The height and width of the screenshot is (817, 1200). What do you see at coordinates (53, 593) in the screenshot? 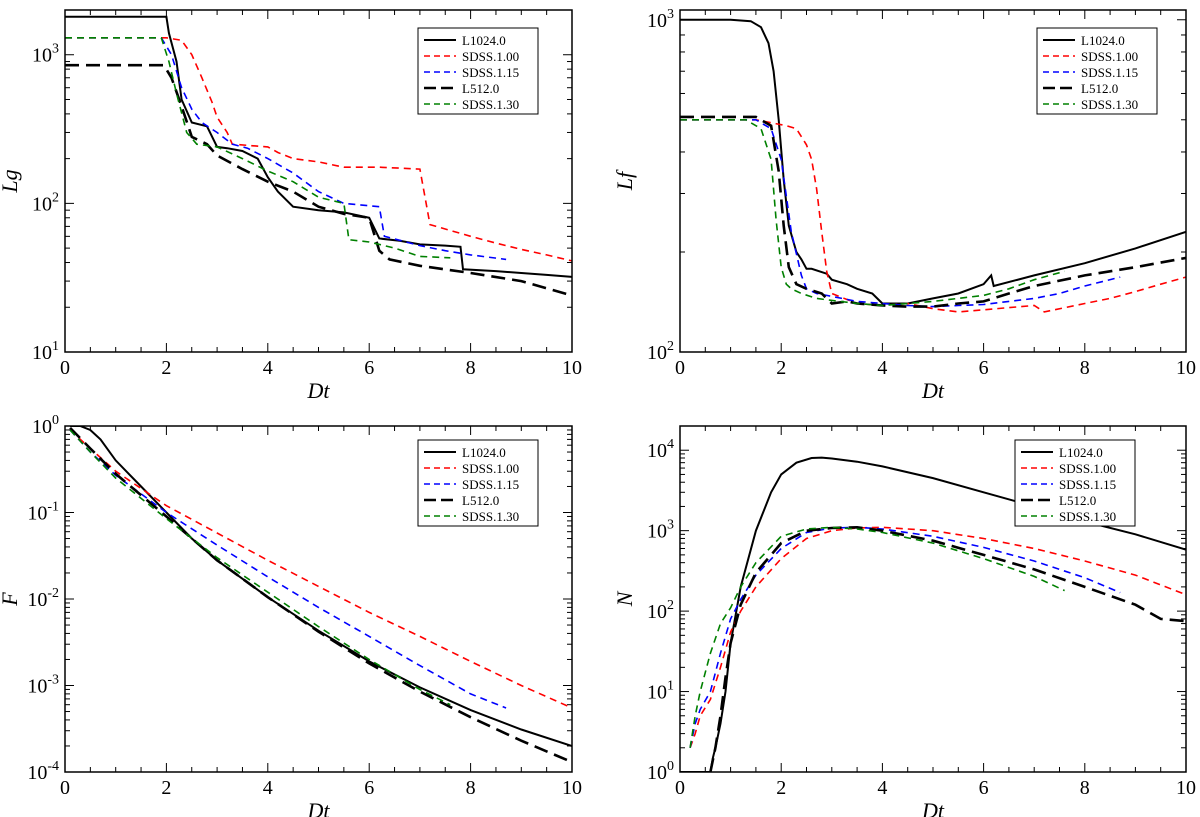
I see `y-tick-exponent: -2` at bounding box center [53, 593].